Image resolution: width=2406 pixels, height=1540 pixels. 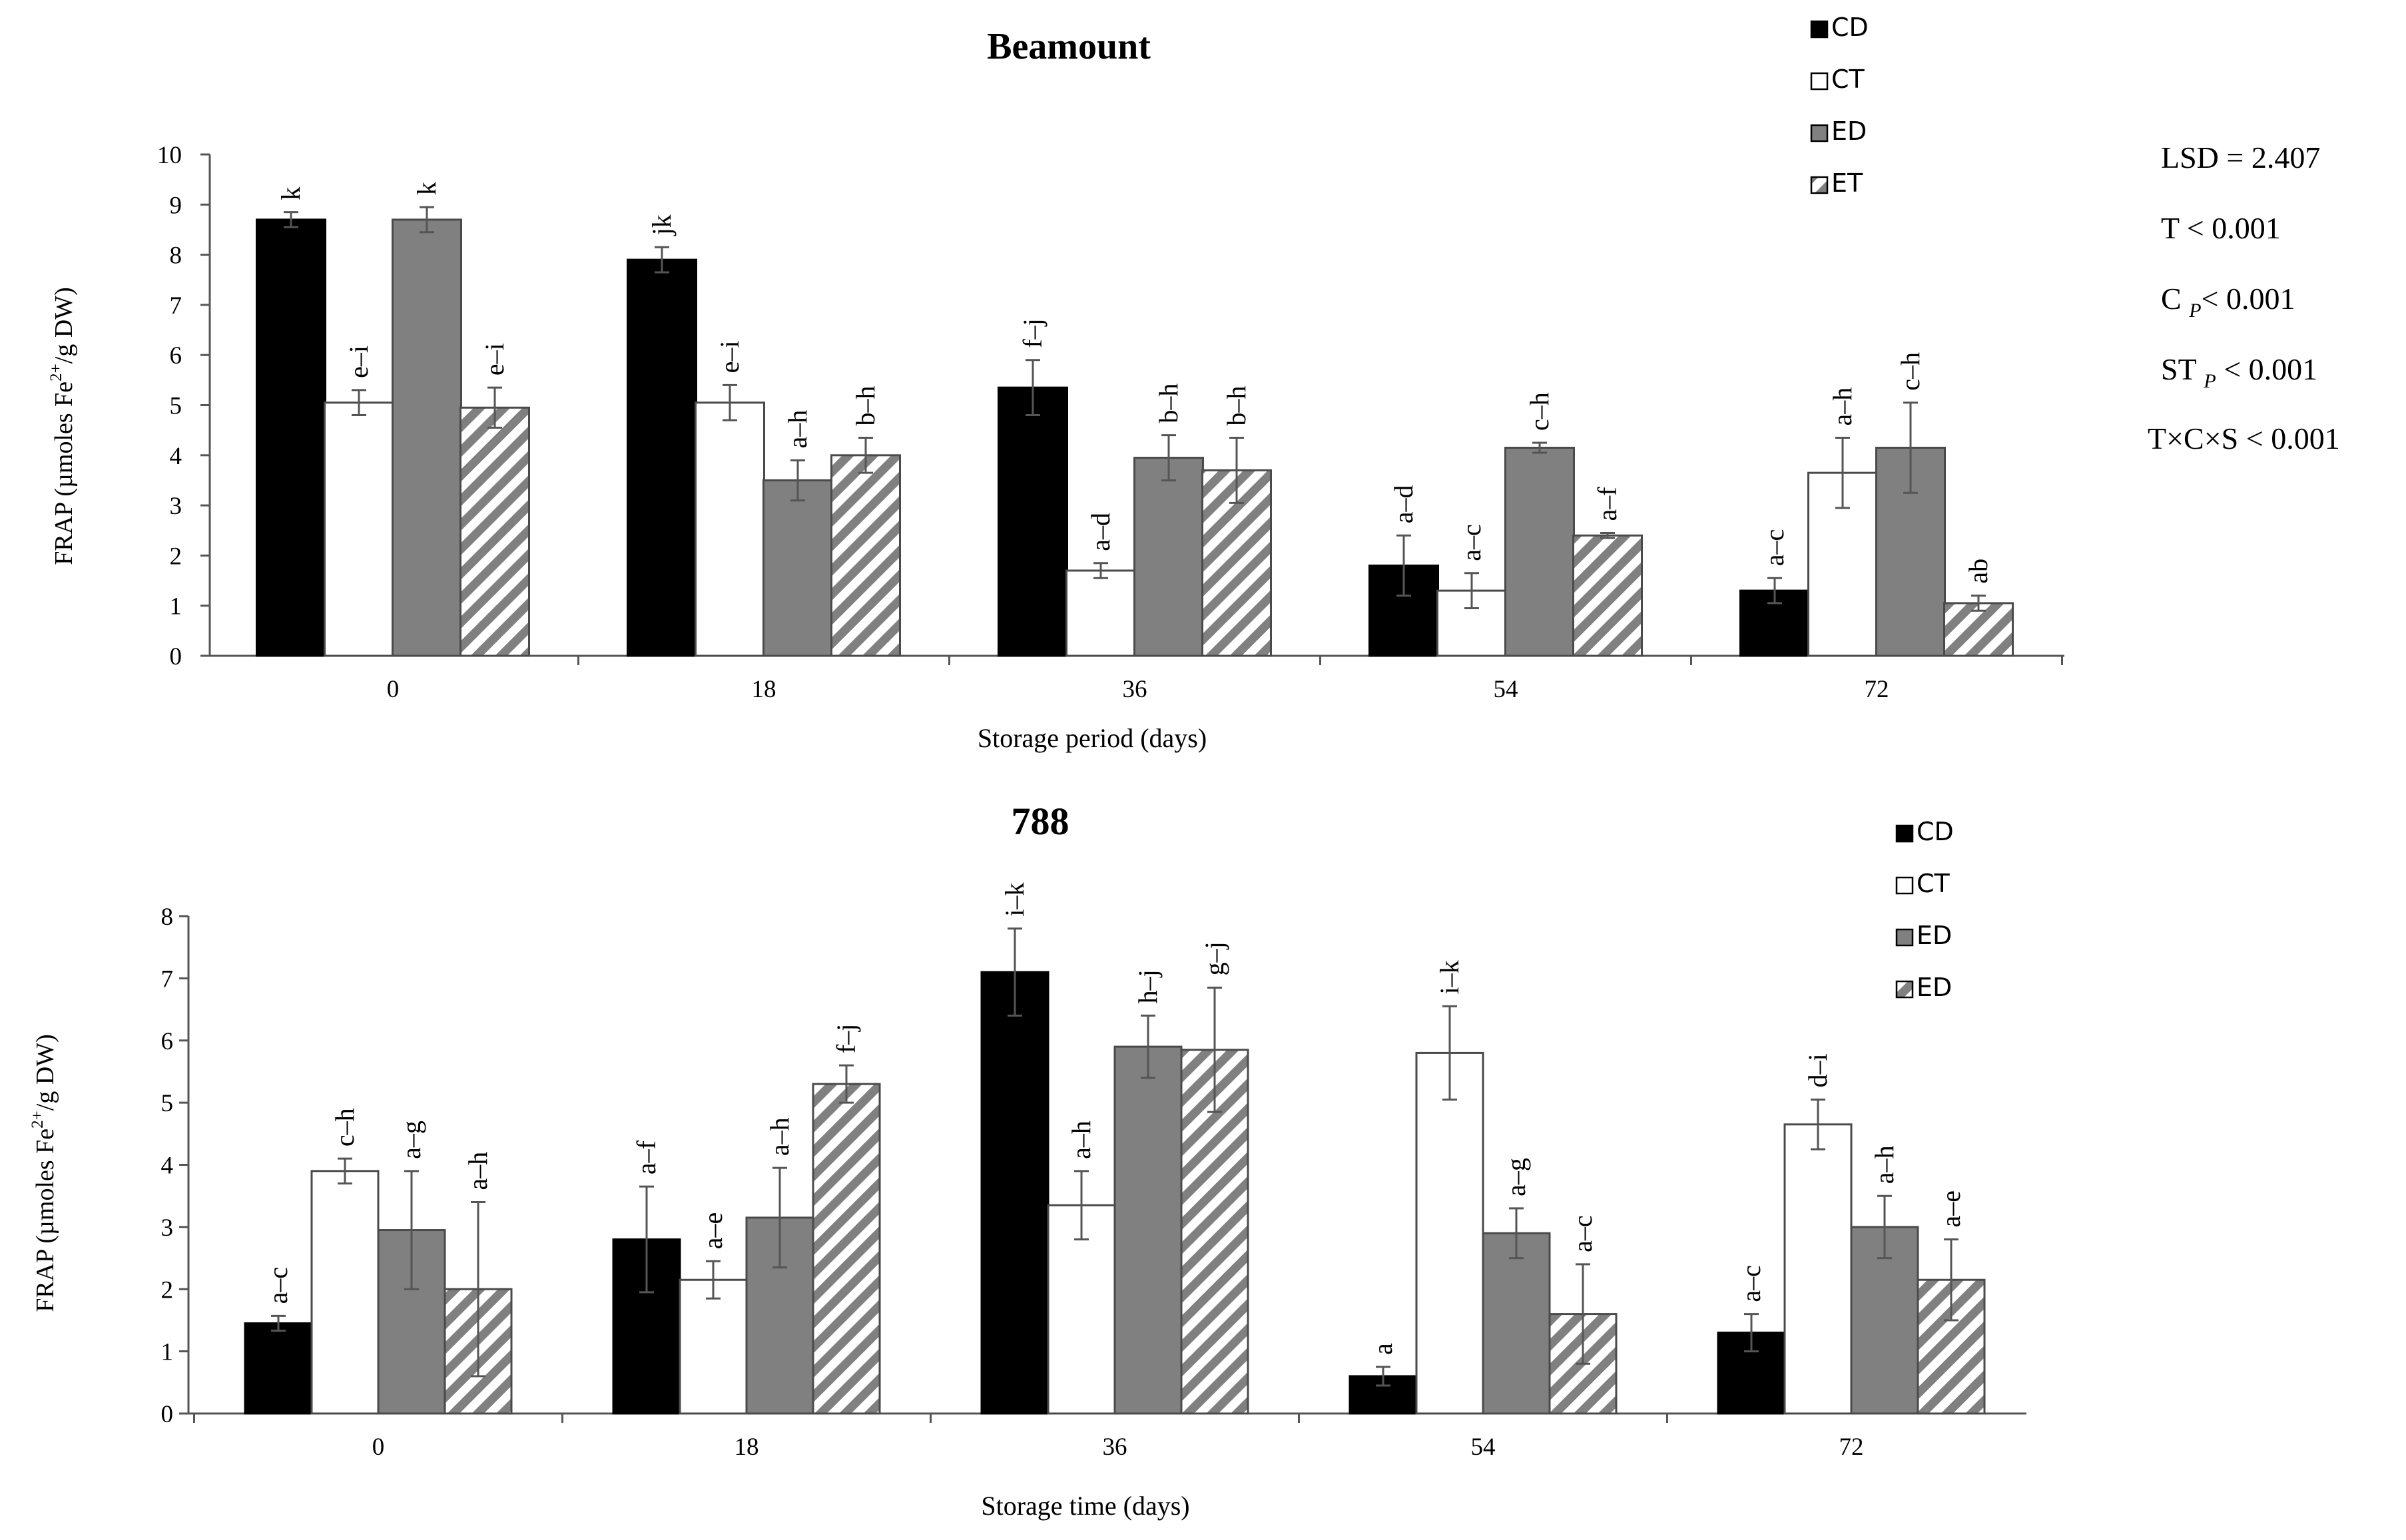 I want to click on chart-title: Beamount, so click(x=1069, y=46).